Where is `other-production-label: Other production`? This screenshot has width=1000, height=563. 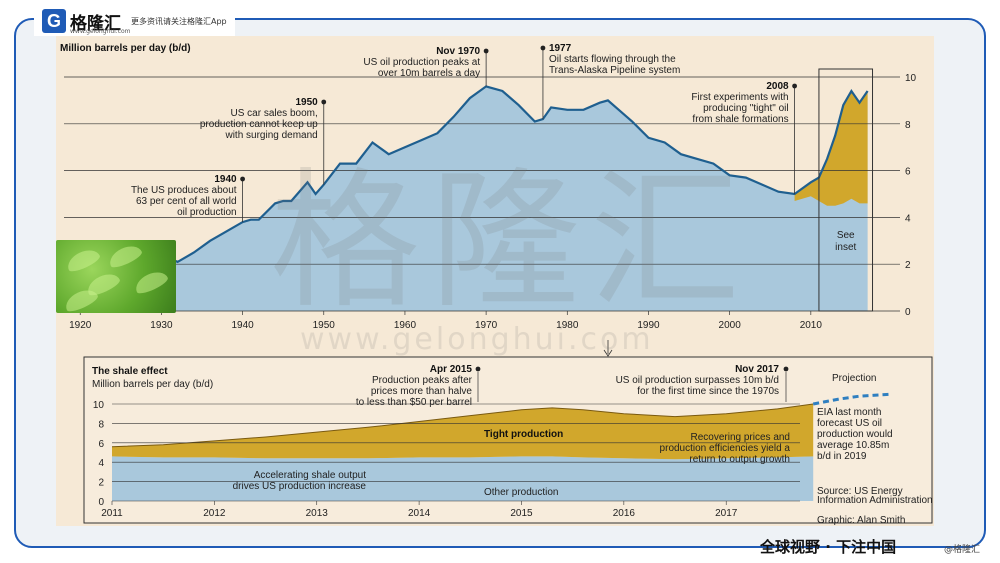
other-production-label: Other production is located at coordinates (521, 492).